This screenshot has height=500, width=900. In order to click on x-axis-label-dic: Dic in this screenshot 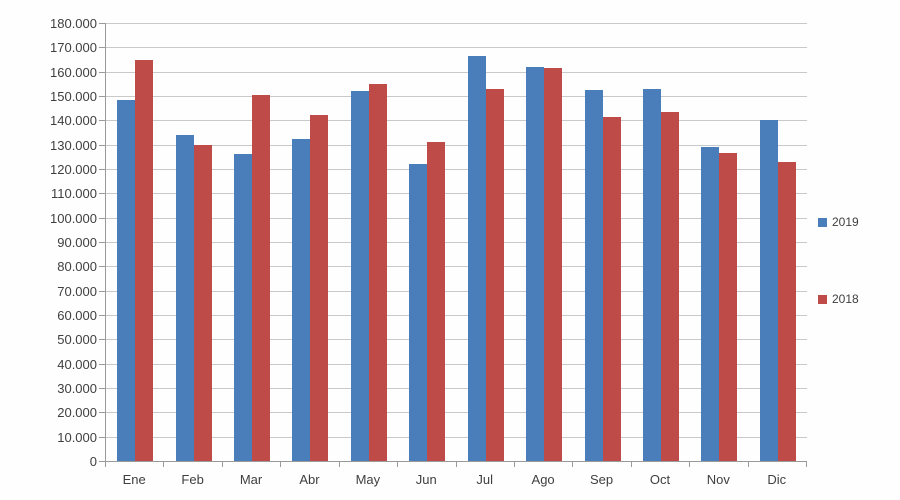, I will do `click(777, 479)`.